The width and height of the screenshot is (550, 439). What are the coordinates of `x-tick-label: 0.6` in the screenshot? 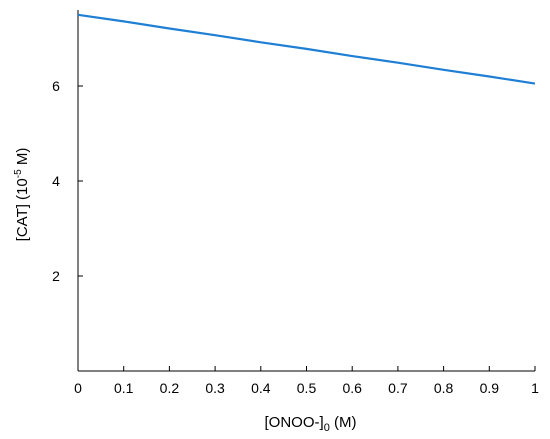 It's located at (352, 388).